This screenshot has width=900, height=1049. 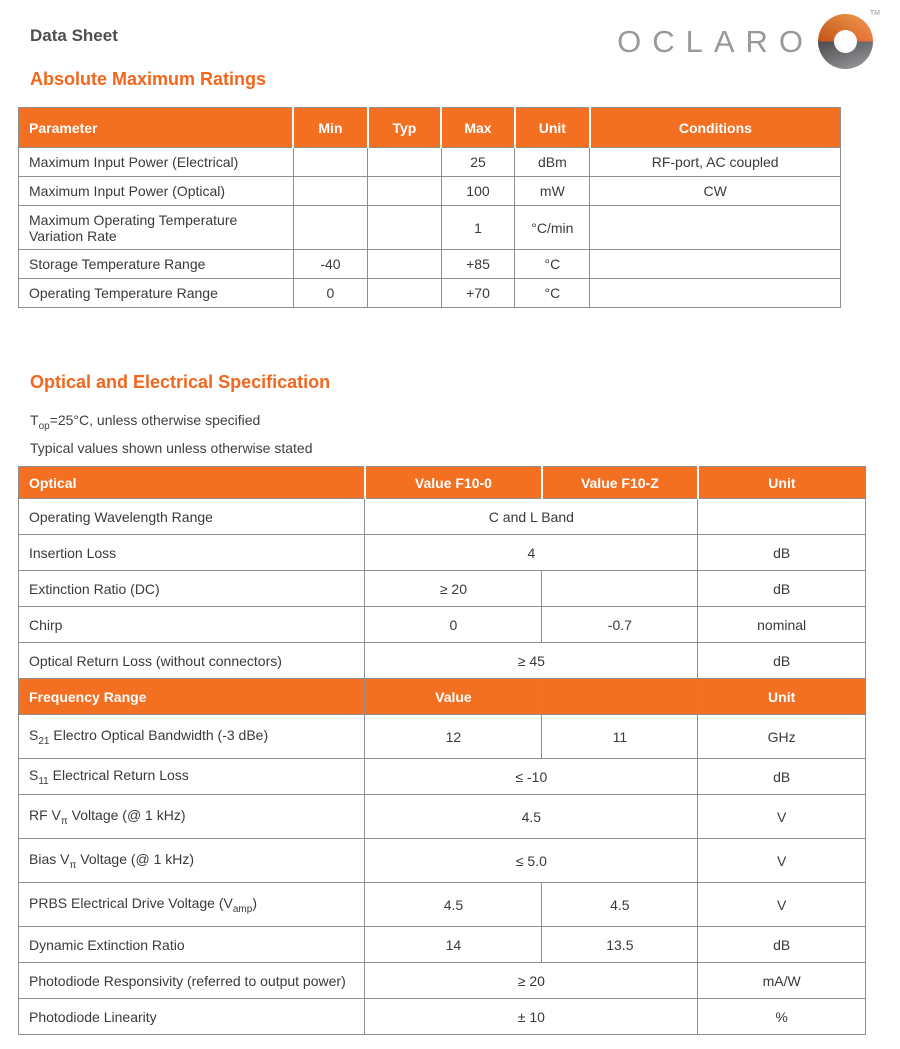 I want to click on cell-unit: GHz, so click(x=781, y=736).